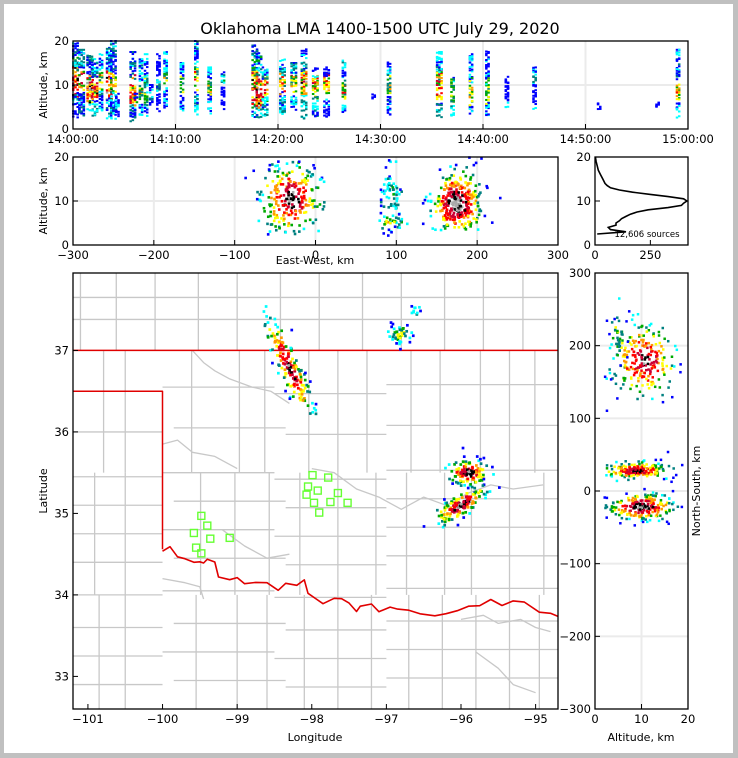 The width and height of the screenshot is (738, 758). What do you see at coordinates (176, 139) in the screenshot?
I see `x-tick-label: 14:10:00` at bounding box center [176, 139].